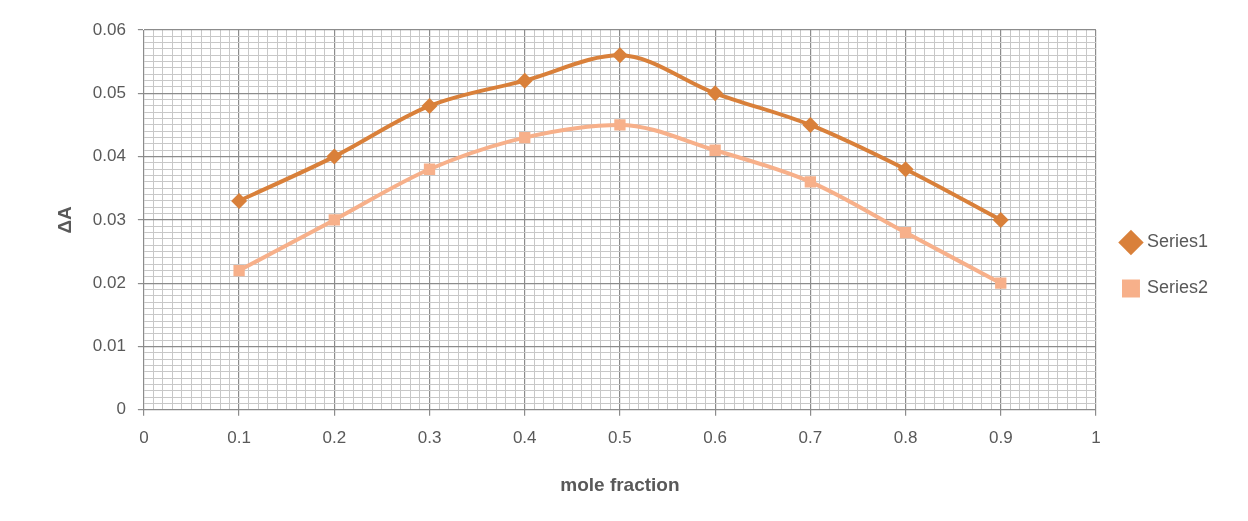 The height and width of the screenshot is (521, 1248). What do you see at coordinates (524, 437) in the screenshot?
I see `x-tick-label: 0.4` at bounding box center [524, 437].